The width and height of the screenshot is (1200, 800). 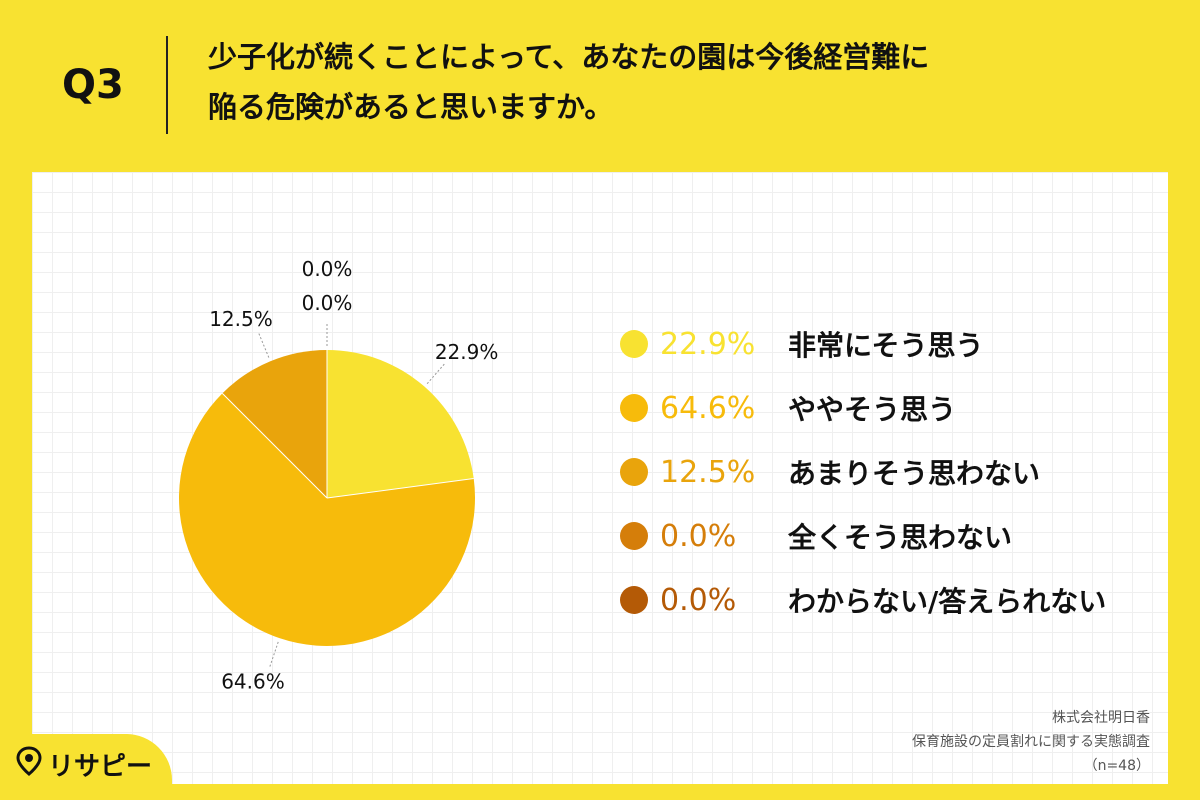 I want to click on data-label: 22.9%, so click(x=467, y=352).